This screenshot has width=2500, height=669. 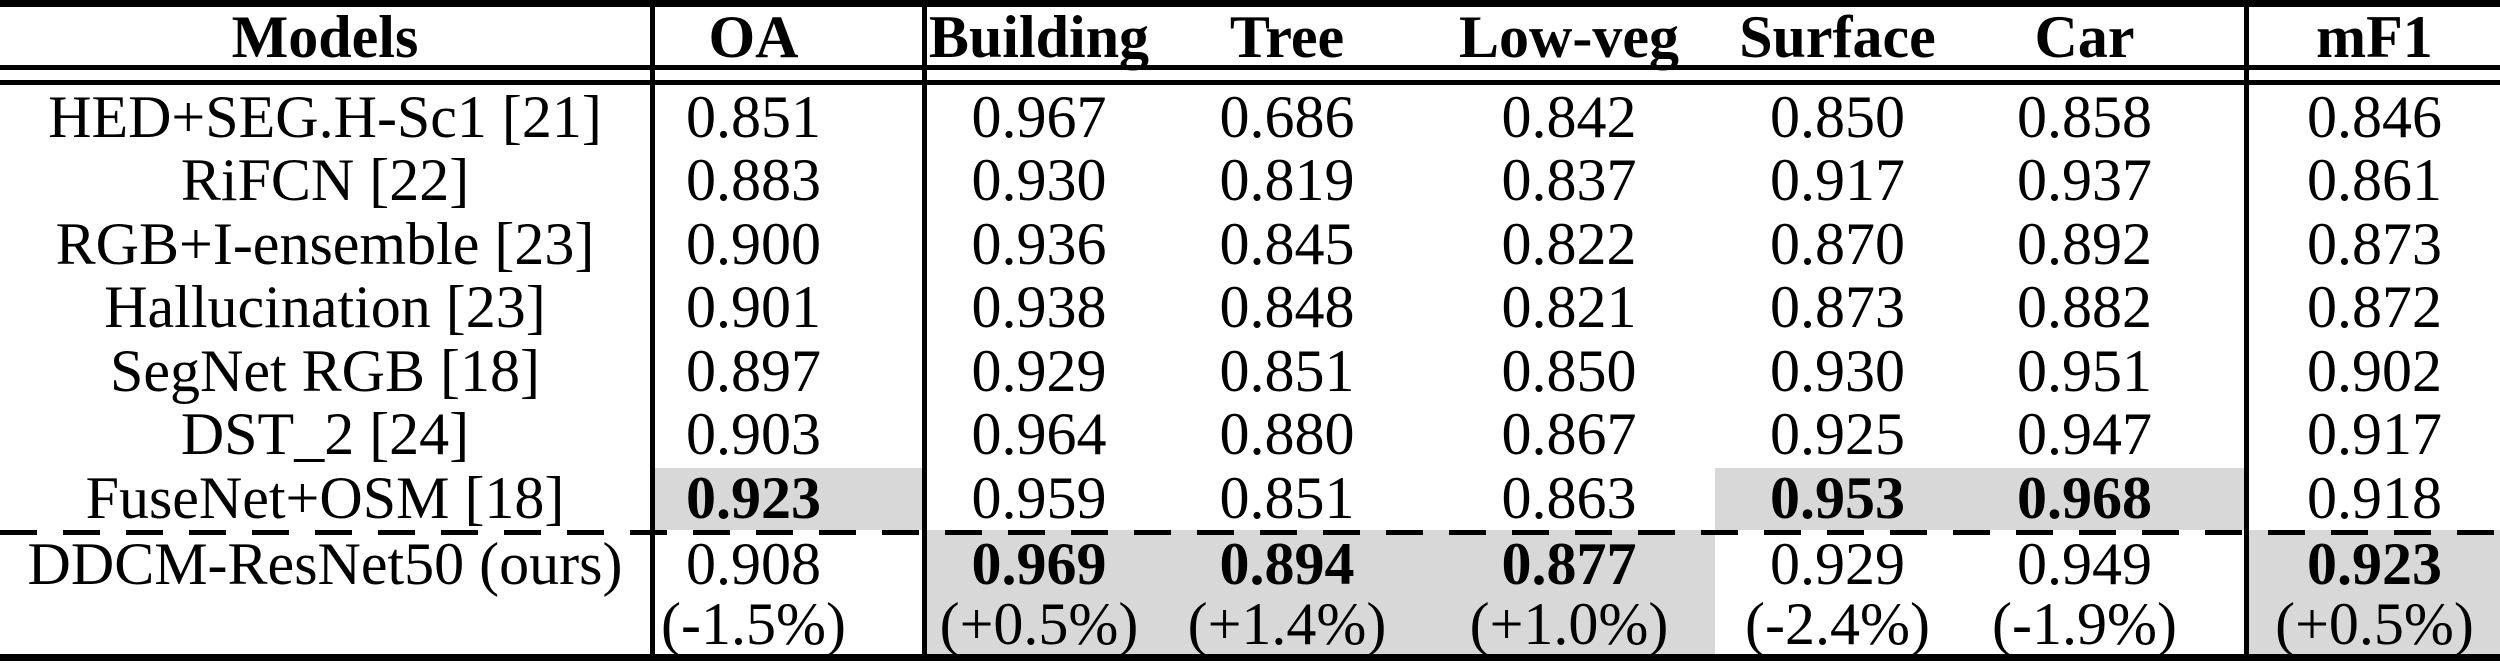 What do you see at coordinates (2084, 307) in the screenshot?
I see `table-cell: 0.882` at bounding box center [2084, 307].